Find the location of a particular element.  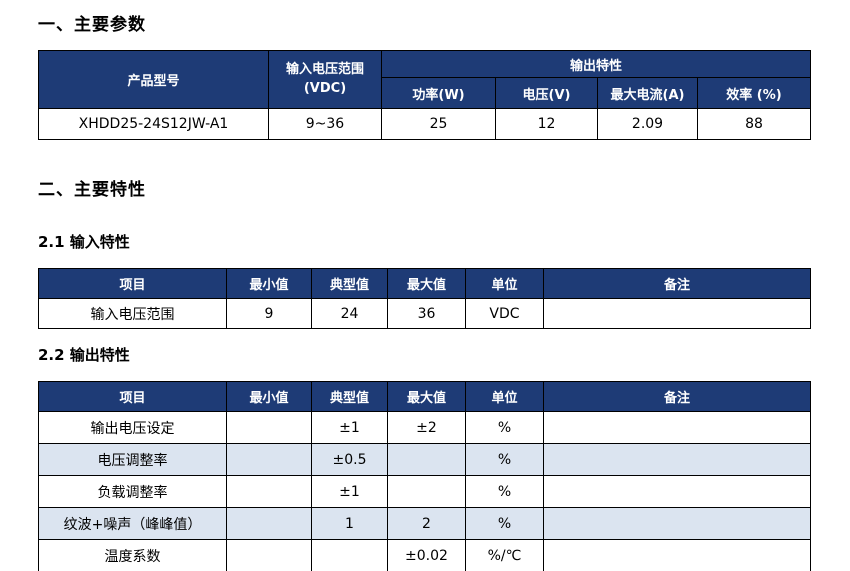

item-cell: 输出电压设定 is located at coordinates (132, 427).